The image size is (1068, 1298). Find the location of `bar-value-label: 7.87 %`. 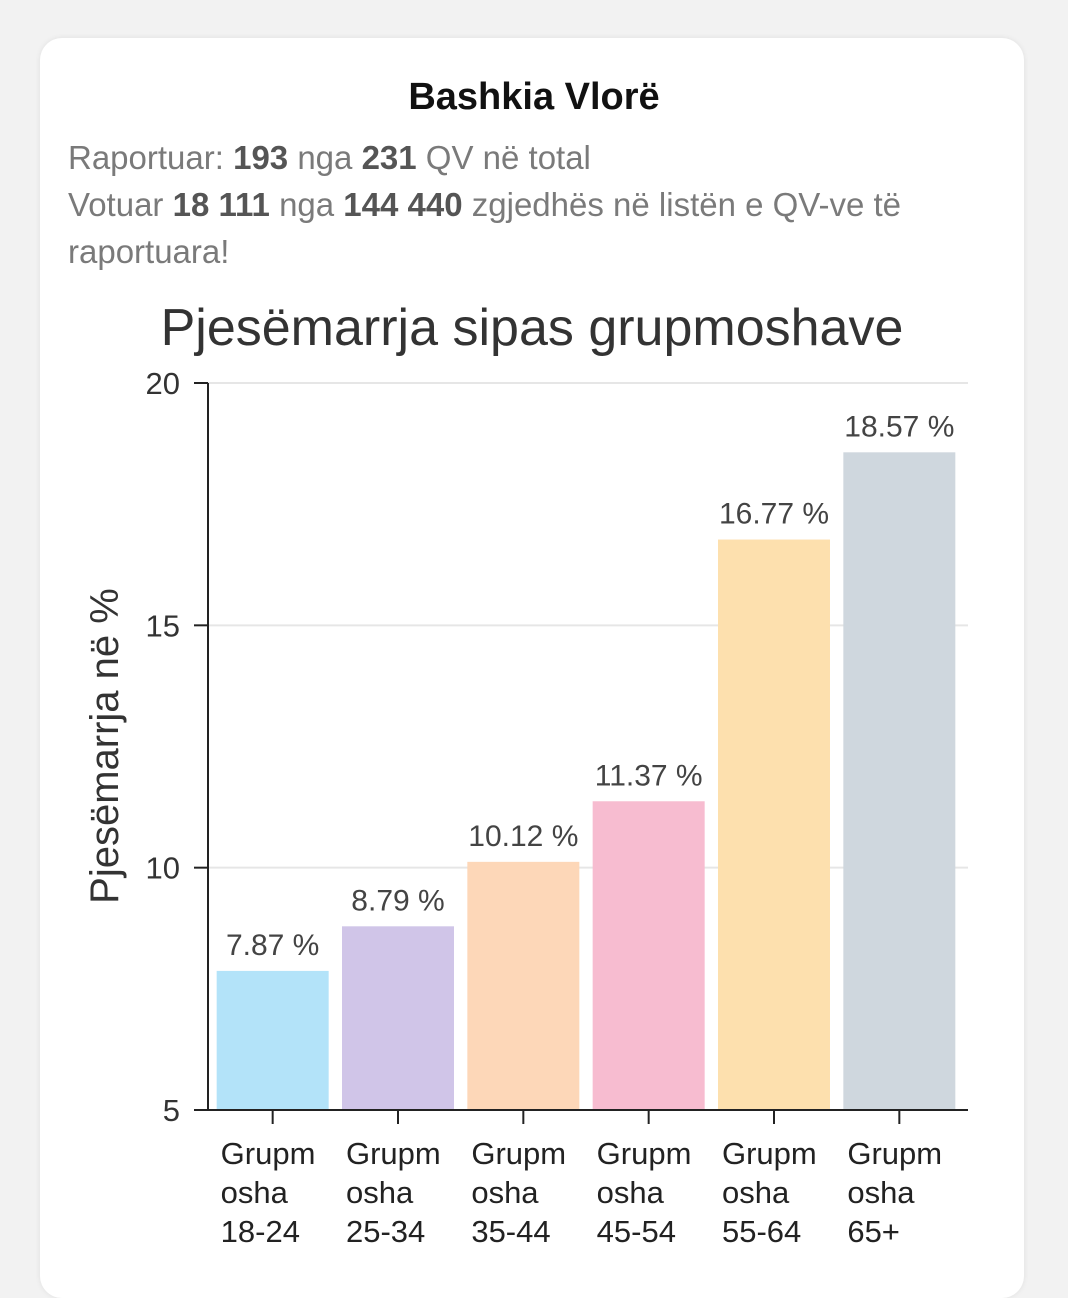

bar-value-label: 7.87 % is located at coordinates (272, 945).